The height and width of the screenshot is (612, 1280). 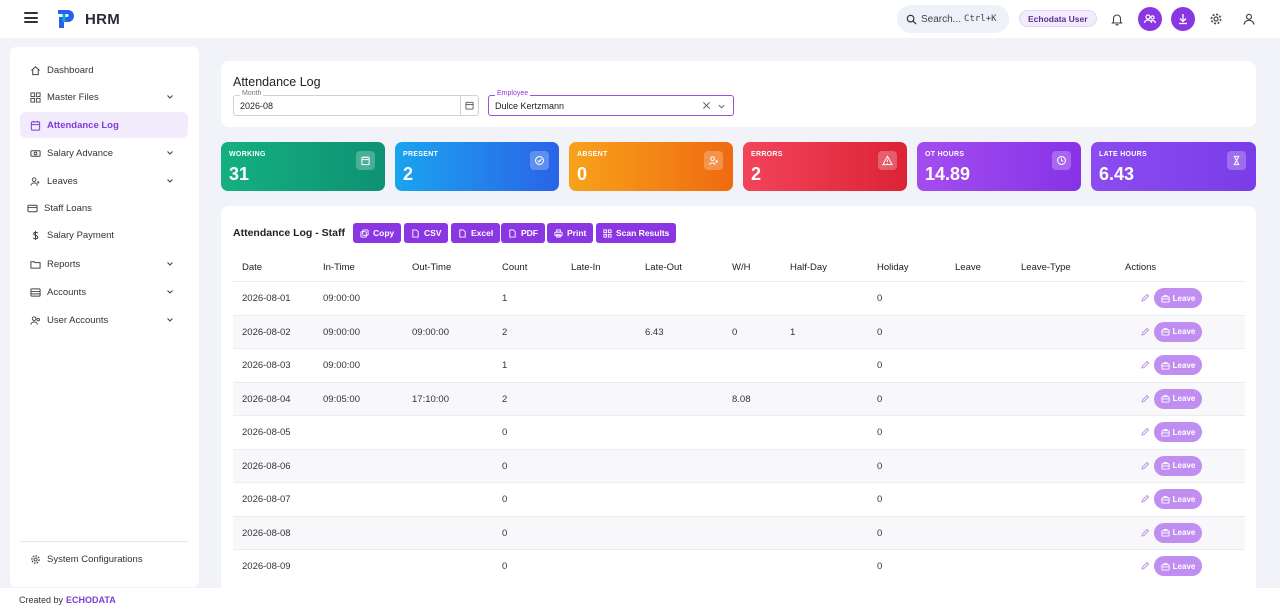 I want to click on bell-icon, so click(x=1117, y=20).